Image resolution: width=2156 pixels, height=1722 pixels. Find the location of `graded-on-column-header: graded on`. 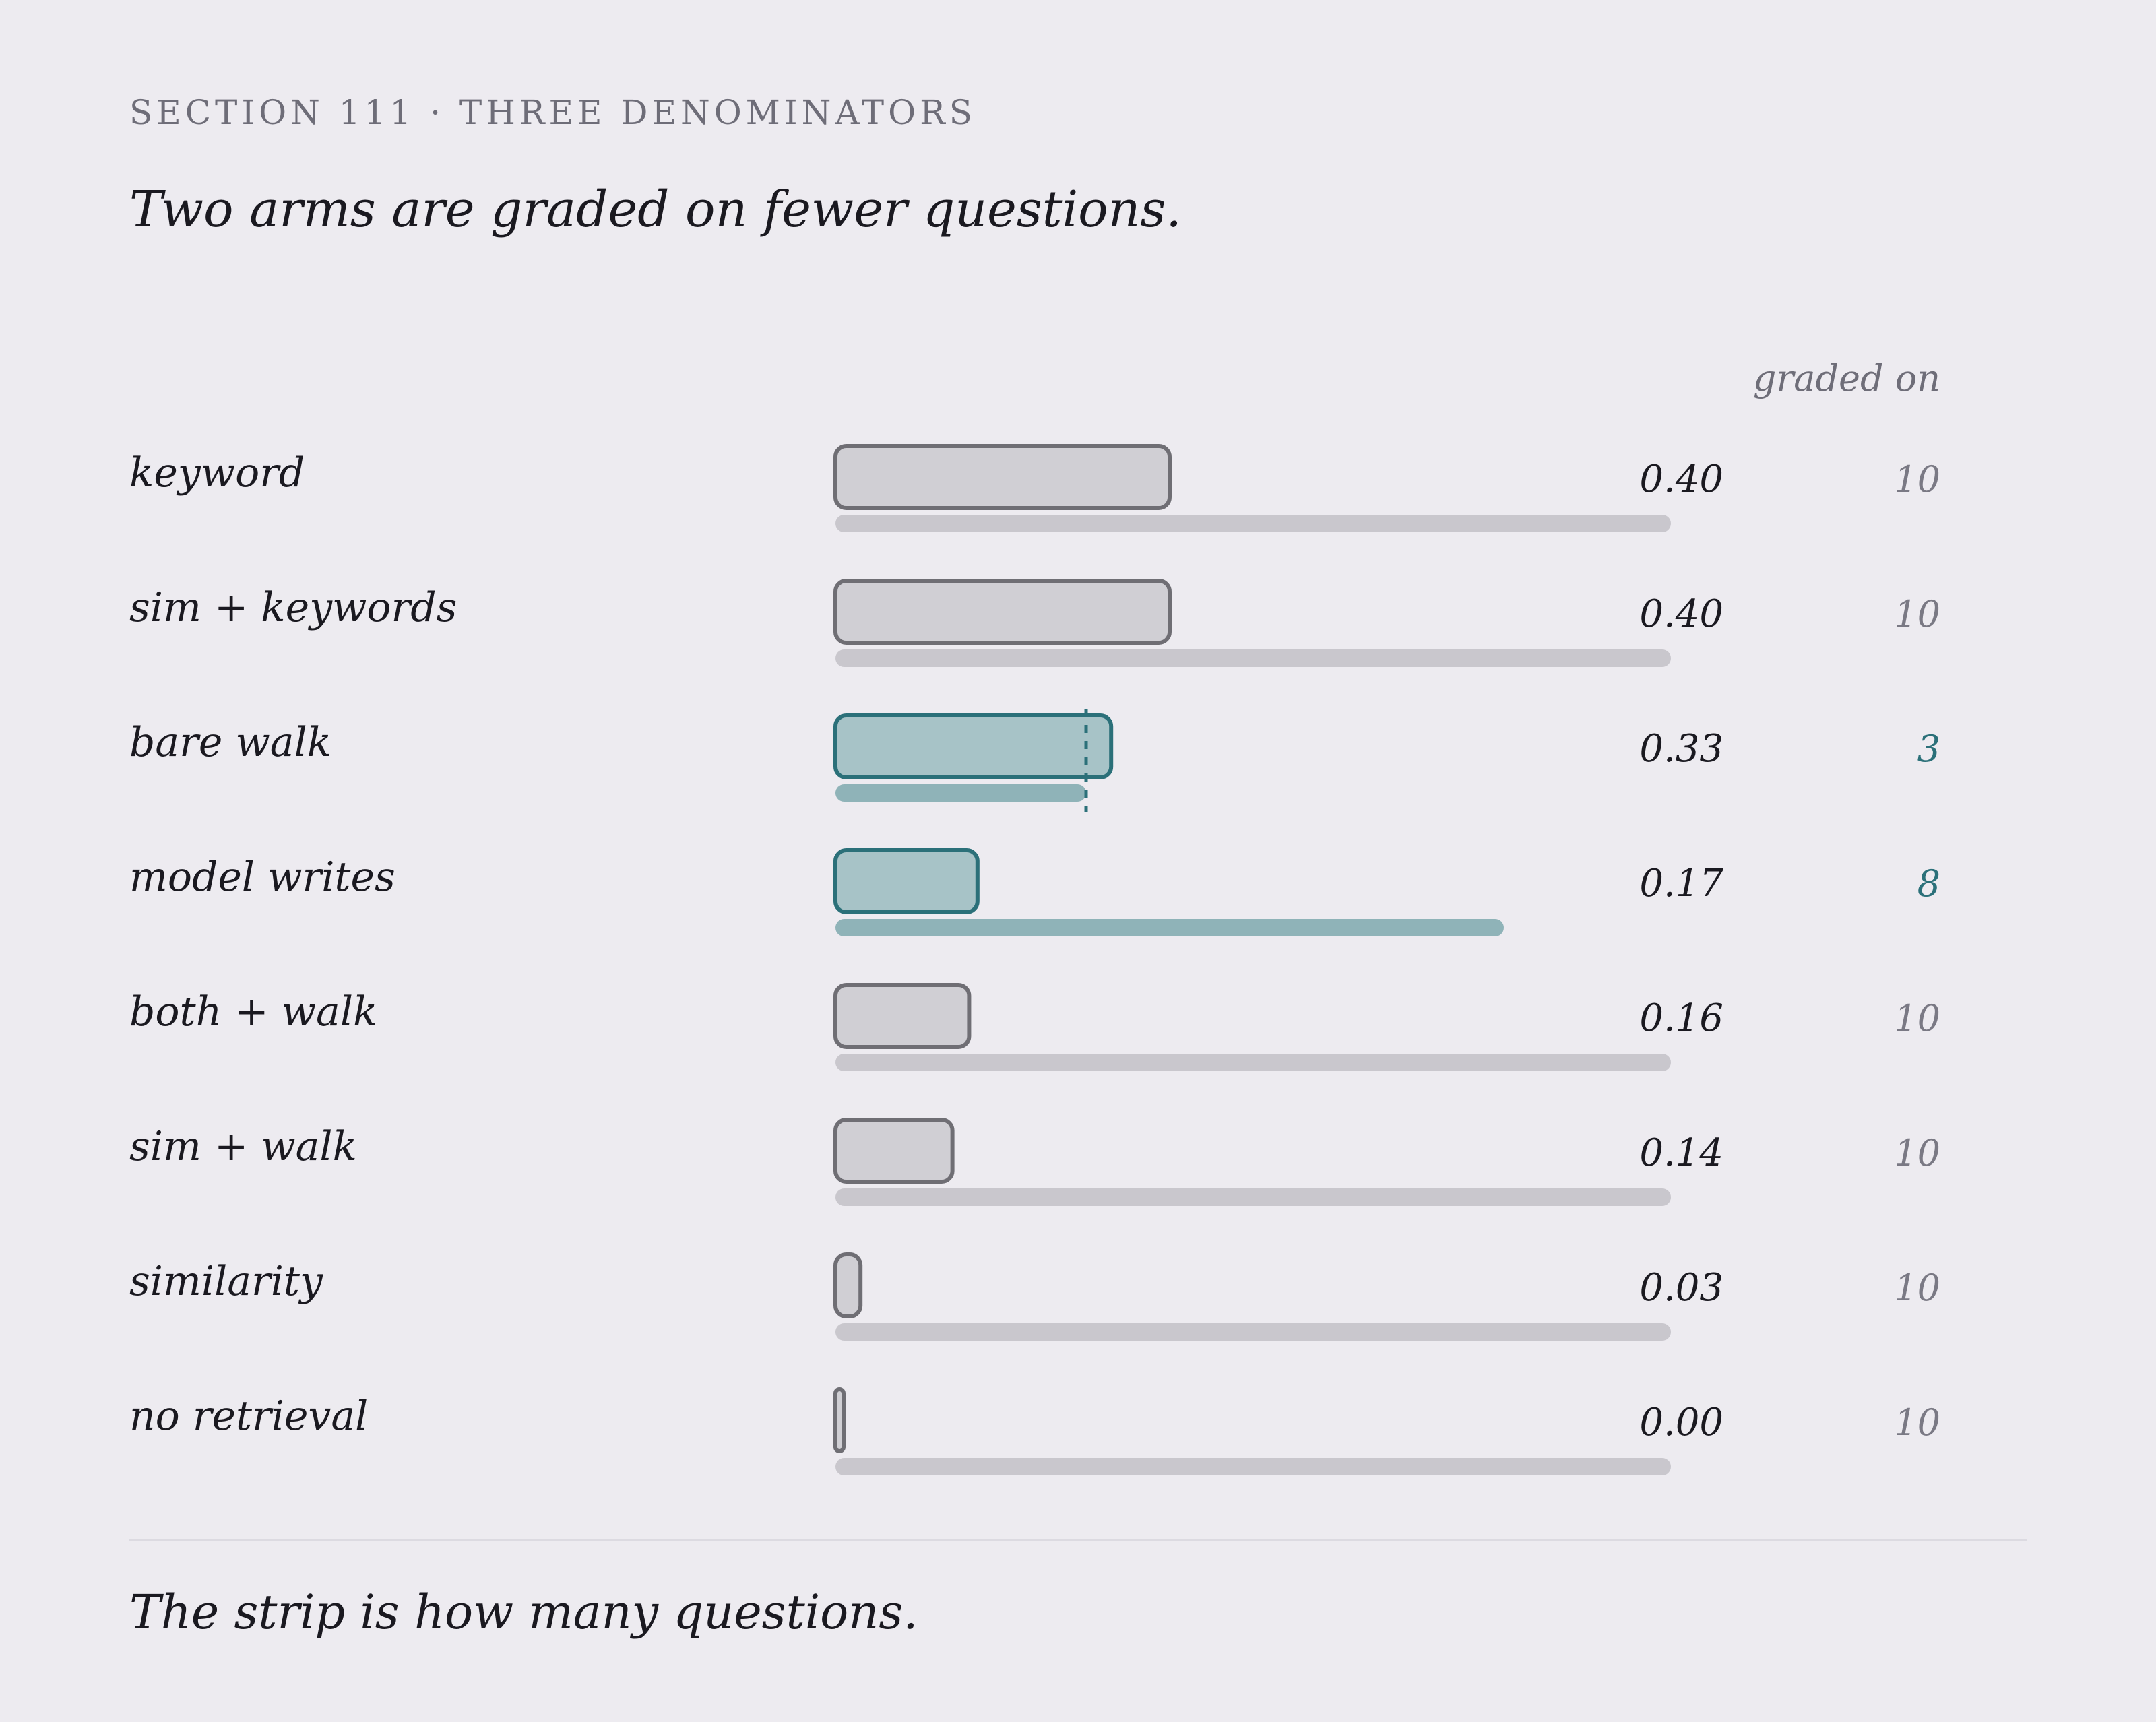

graded-on-column-header: graded on is located at coordinates (1846, 378).